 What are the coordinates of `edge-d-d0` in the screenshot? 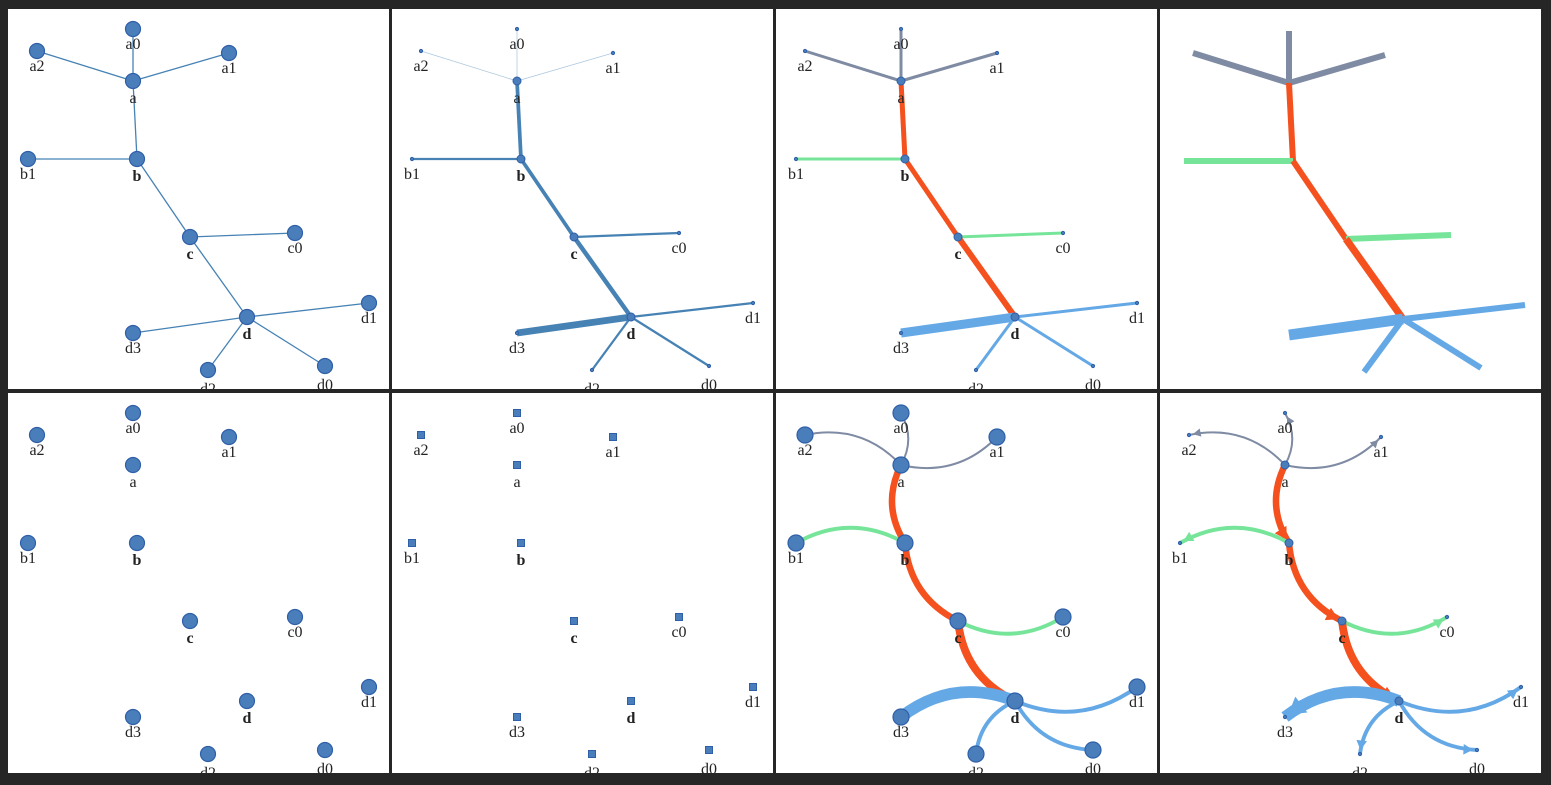 It's located at (1053, 726).